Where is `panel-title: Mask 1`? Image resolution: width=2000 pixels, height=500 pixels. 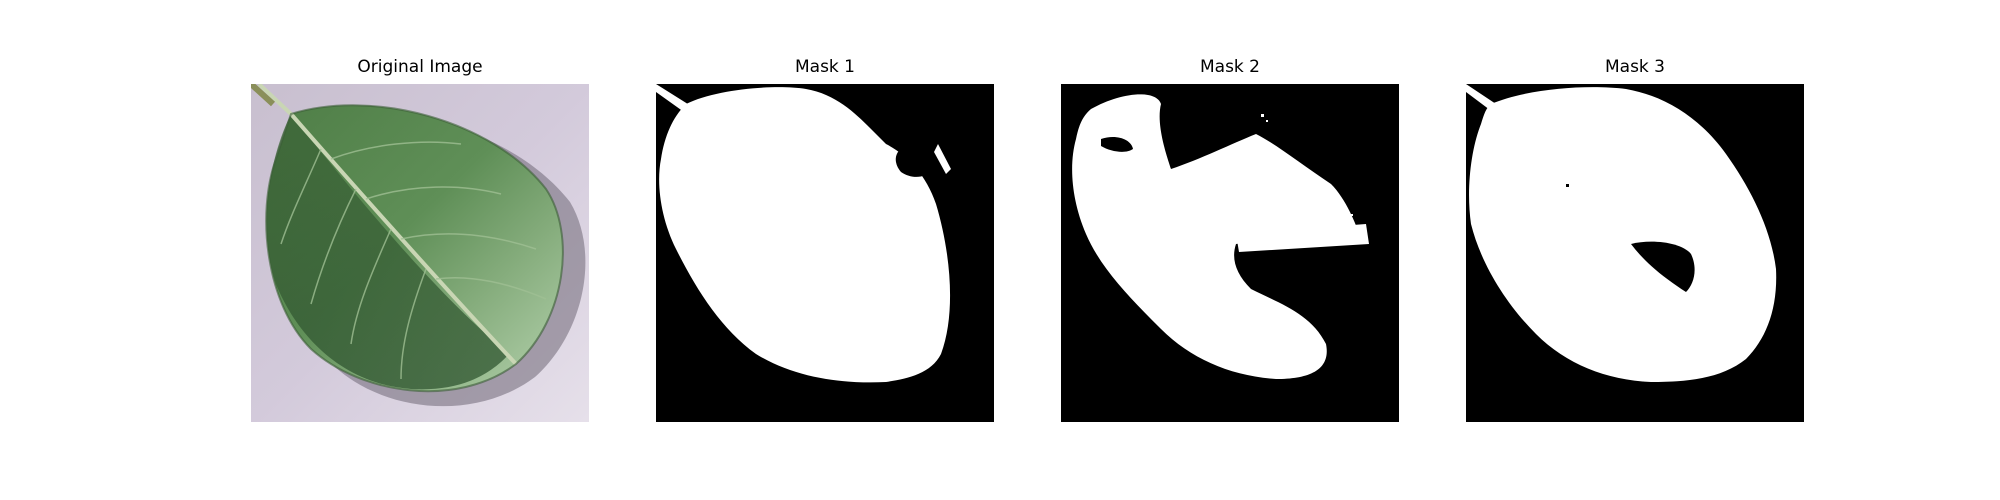 panel-title: Mask 1 is located at coordinates (824, 67).